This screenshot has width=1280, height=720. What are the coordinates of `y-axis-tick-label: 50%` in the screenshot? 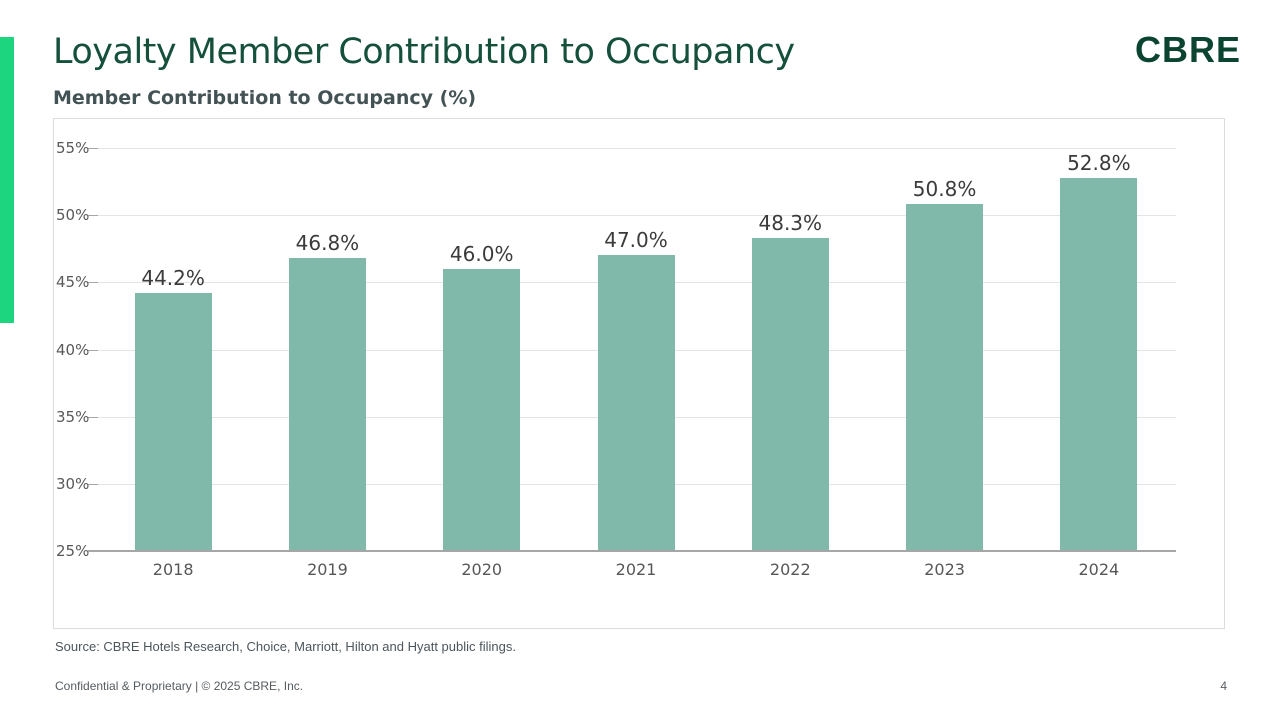 It's located at (73, 215).